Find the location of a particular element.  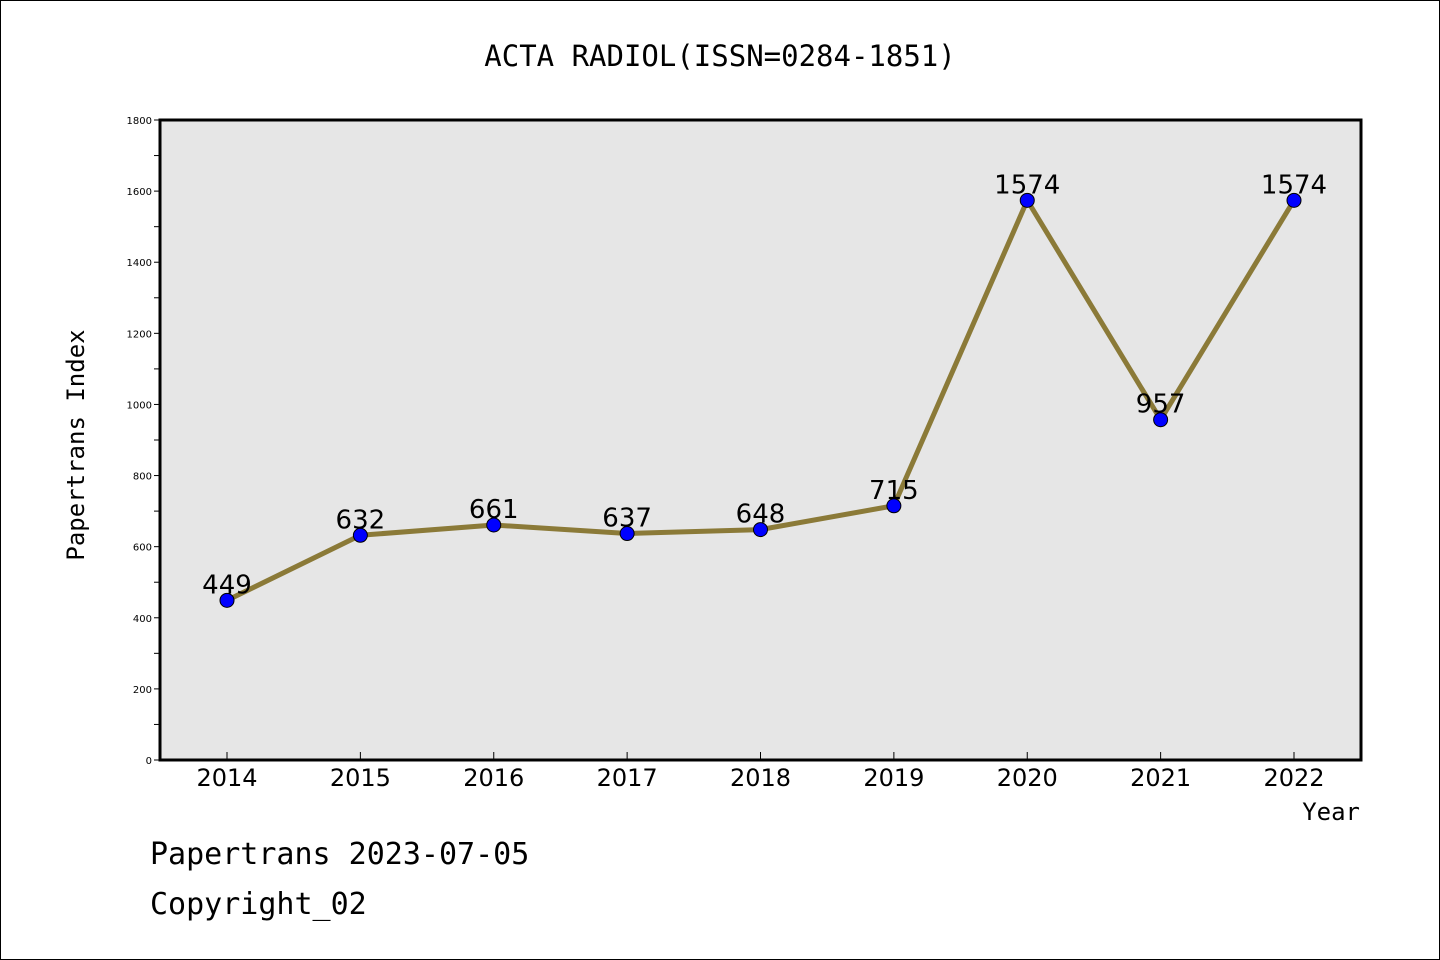

footer-copyright: Copyright_02 is located at coordinates (258, 904).